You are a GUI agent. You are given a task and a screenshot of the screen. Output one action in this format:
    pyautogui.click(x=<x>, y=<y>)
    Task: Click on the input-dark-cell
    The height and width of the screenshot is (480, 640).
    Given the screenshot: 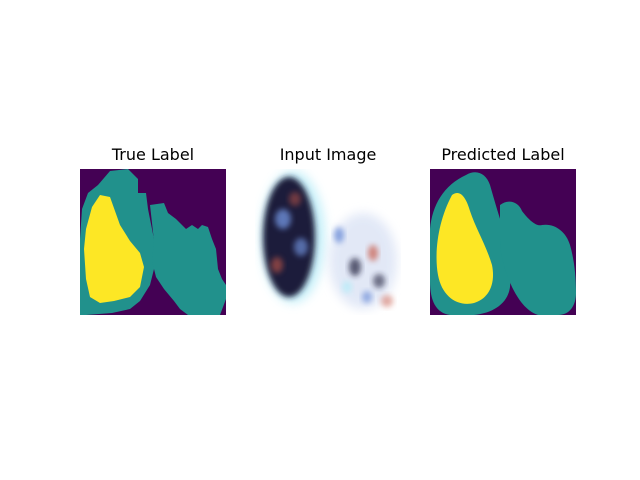 What is the action you would take?
    pyautogui.click(x=293, y=237)
    